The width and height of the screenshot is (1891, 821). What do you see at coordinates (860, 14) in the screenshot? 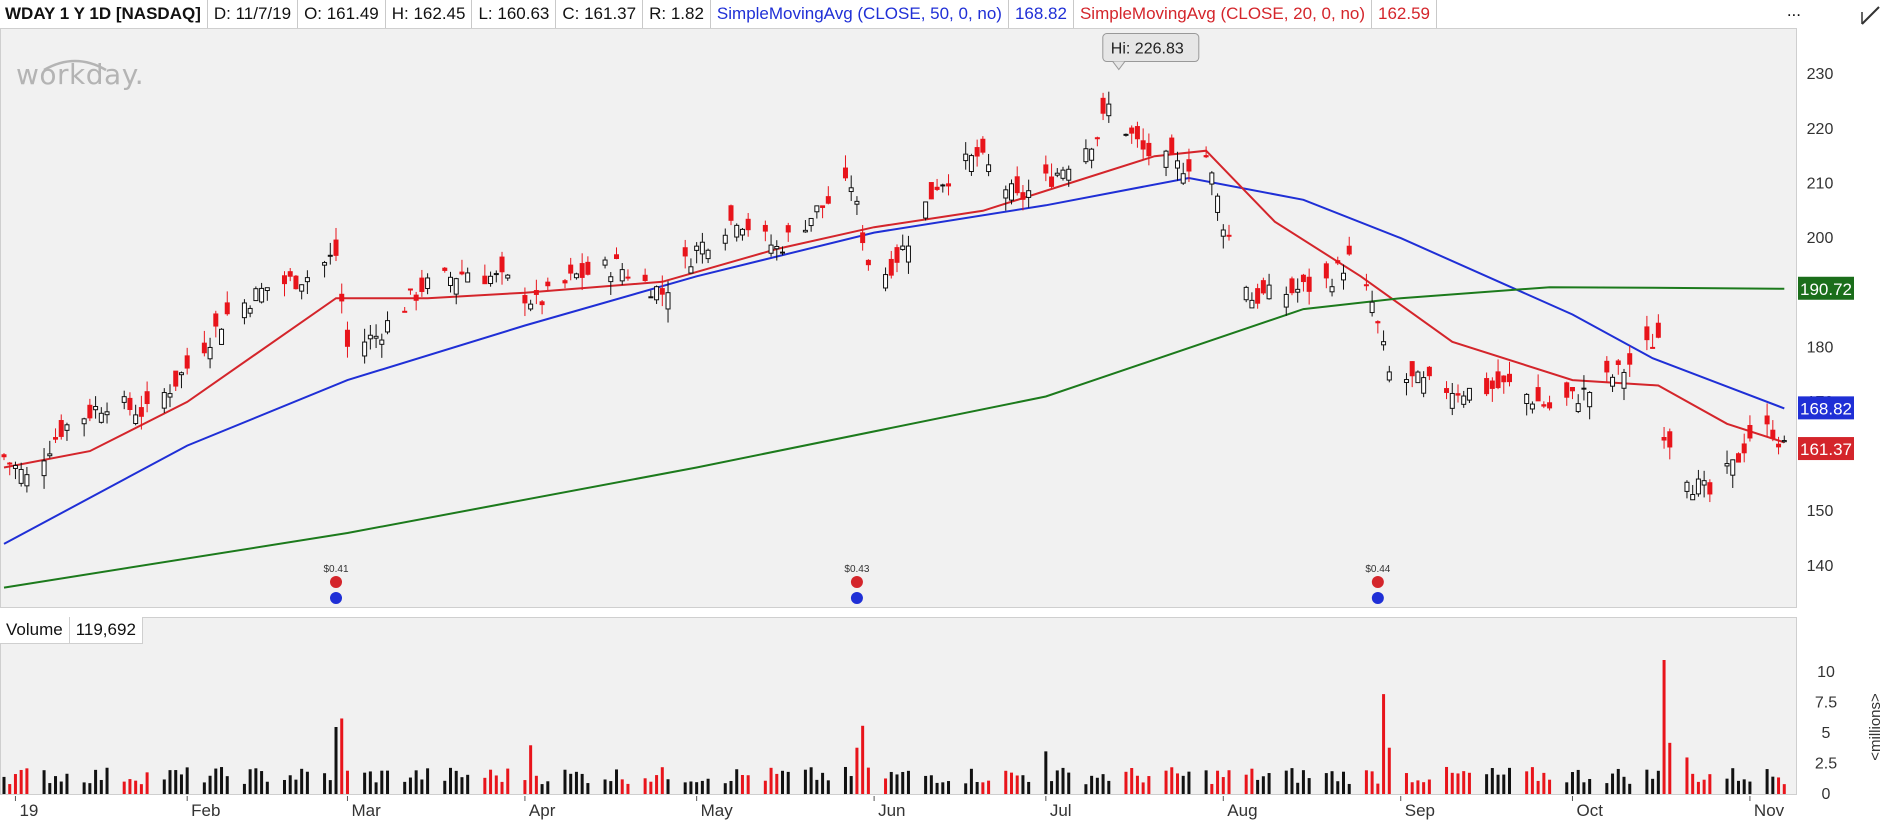
I see `sma50-study-label: SimpleMovingAvg (CLOSE, 50, 0, no)` at bounding box center [860, 14].